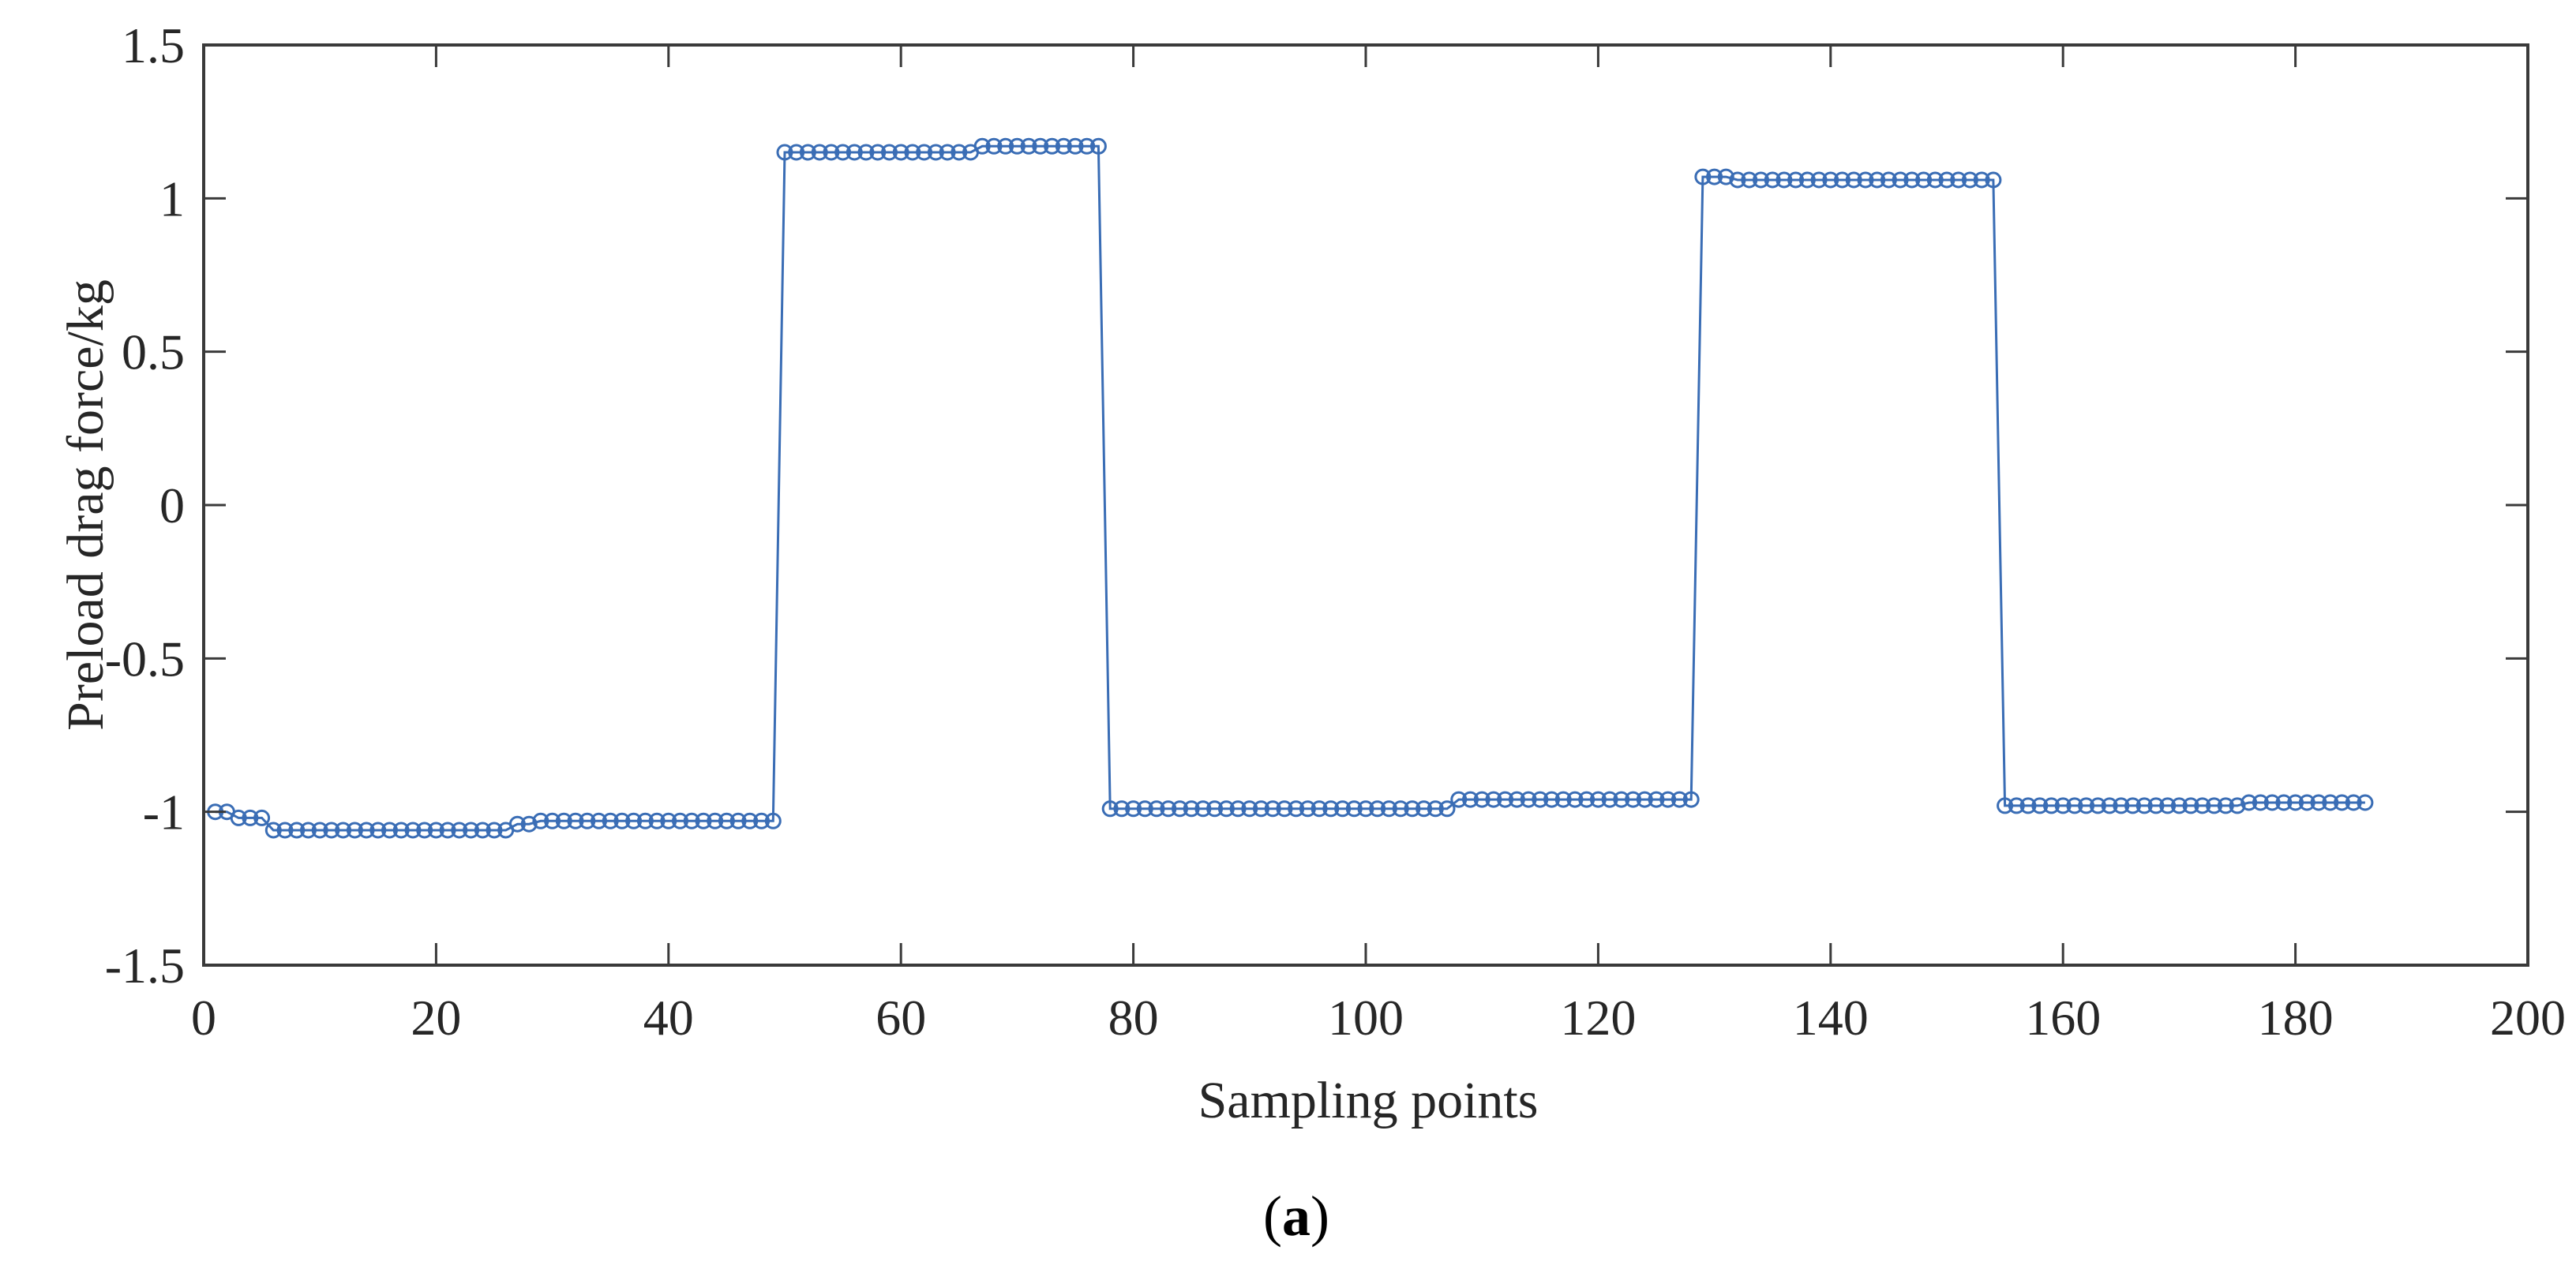 The image size is (2576, 1269). I want to click on y-axis-label: Preload drag force/kg, so click(85, 505).